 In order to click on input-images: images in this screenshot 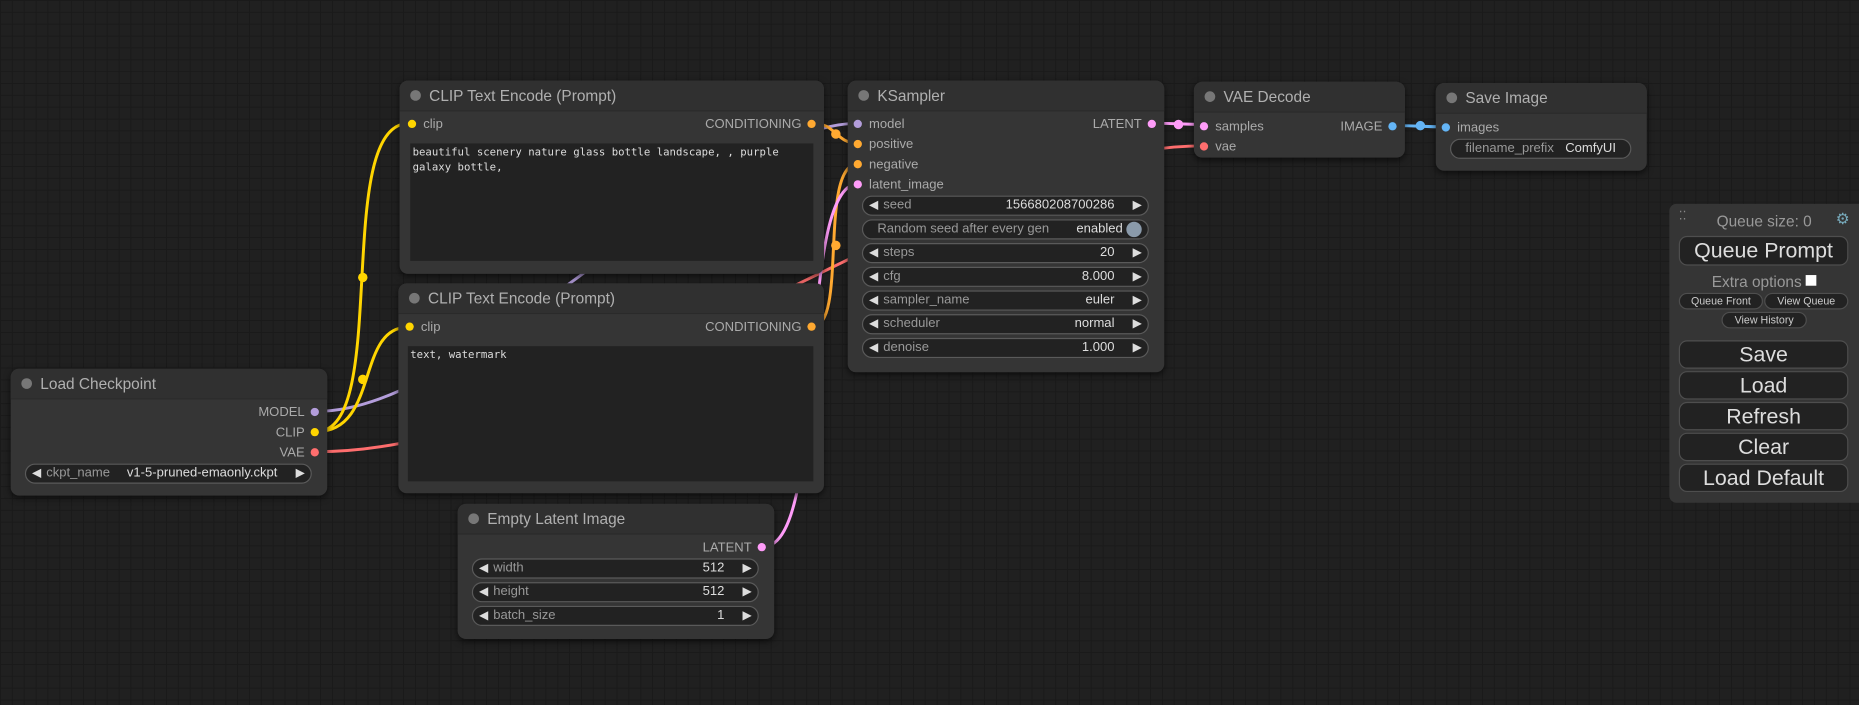, I will do `click(1468, 128)`.